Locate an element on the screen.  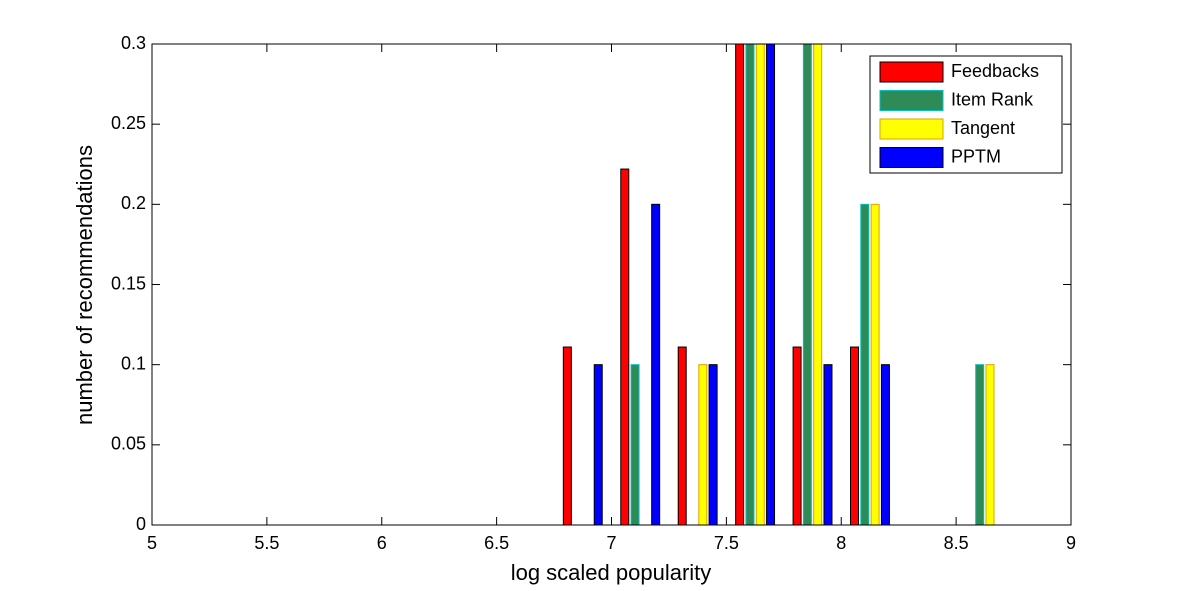
legend-label: Tangent is located at coordinates (983, 128).